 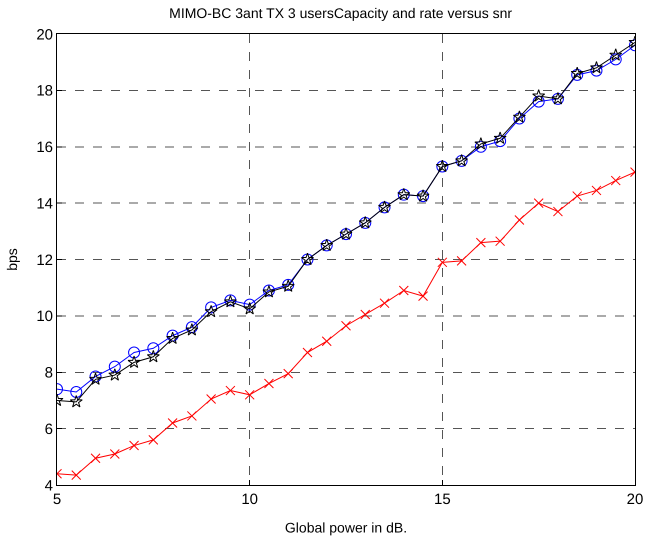 I want to click on y-tick-label: 20, so click(x=44, y=35).